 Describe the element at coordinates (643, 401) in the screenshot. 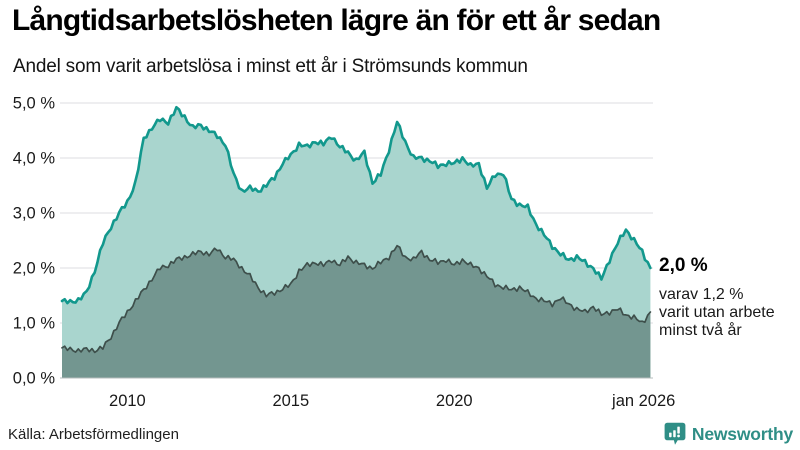

I see `x-tick-label: jan 2026` at that location.